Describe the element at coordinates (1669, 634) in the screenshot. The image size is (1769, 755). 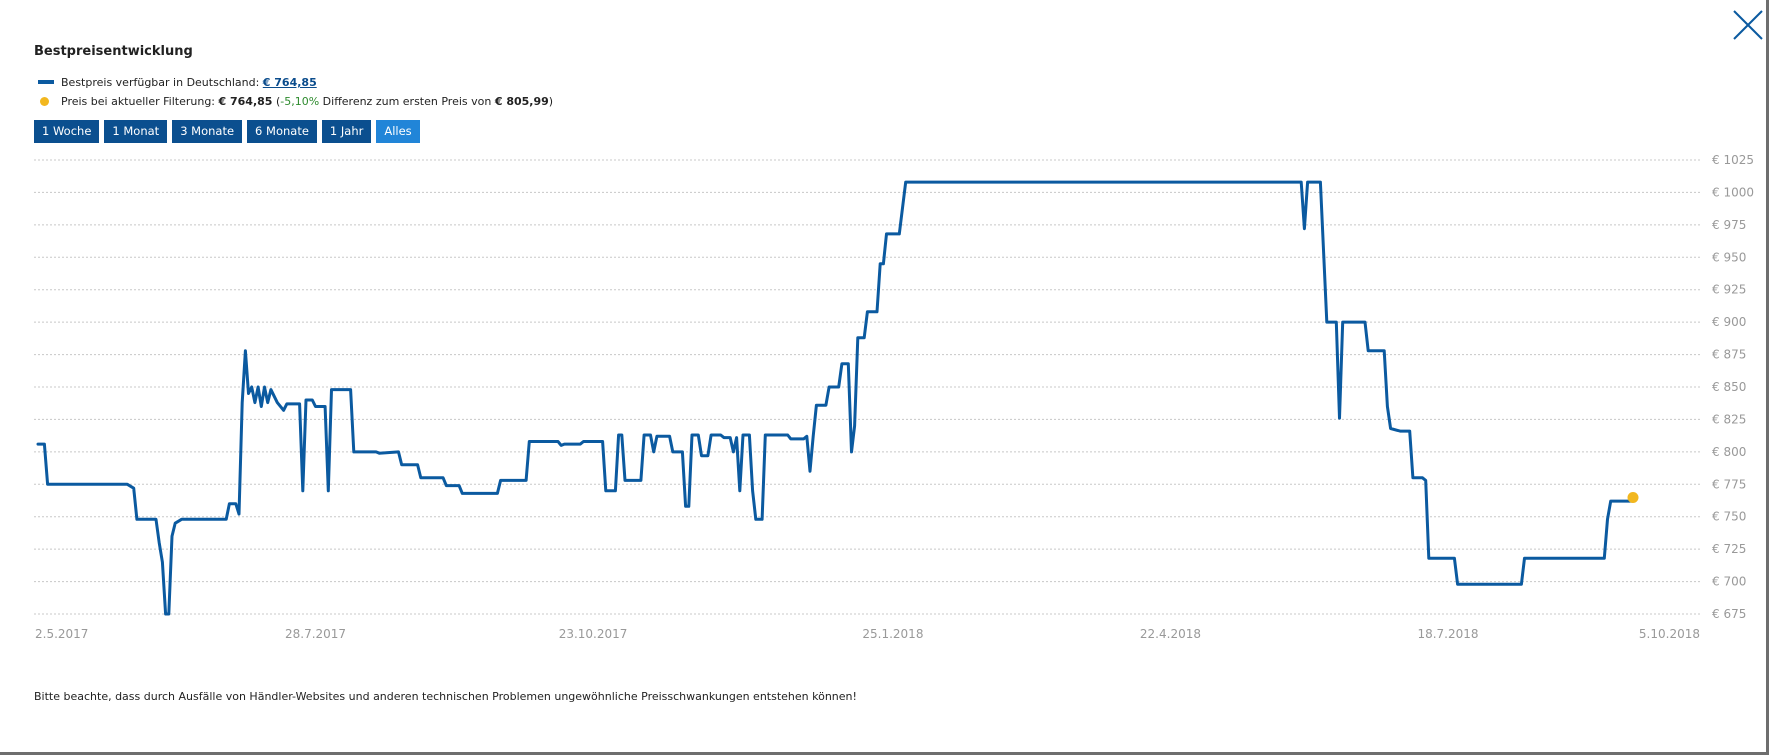
I see `x-tick-label: 5.10.2018` at that location.